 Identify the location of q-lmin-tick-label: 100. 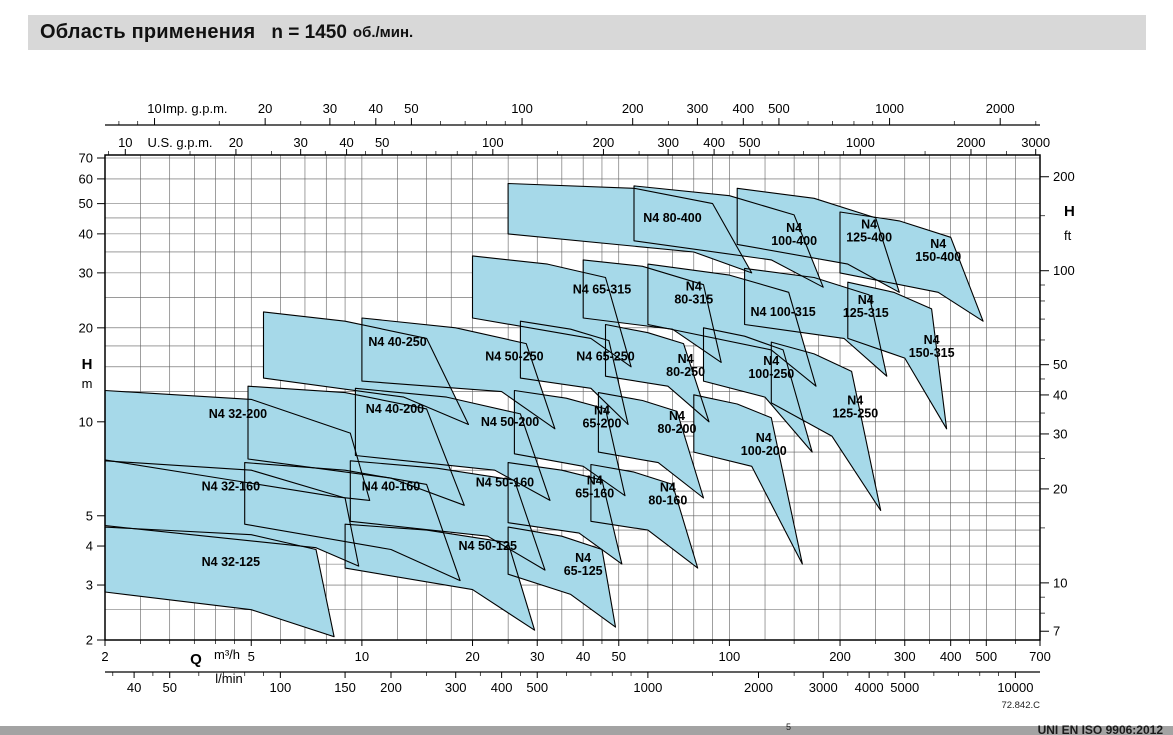
(281, 687).